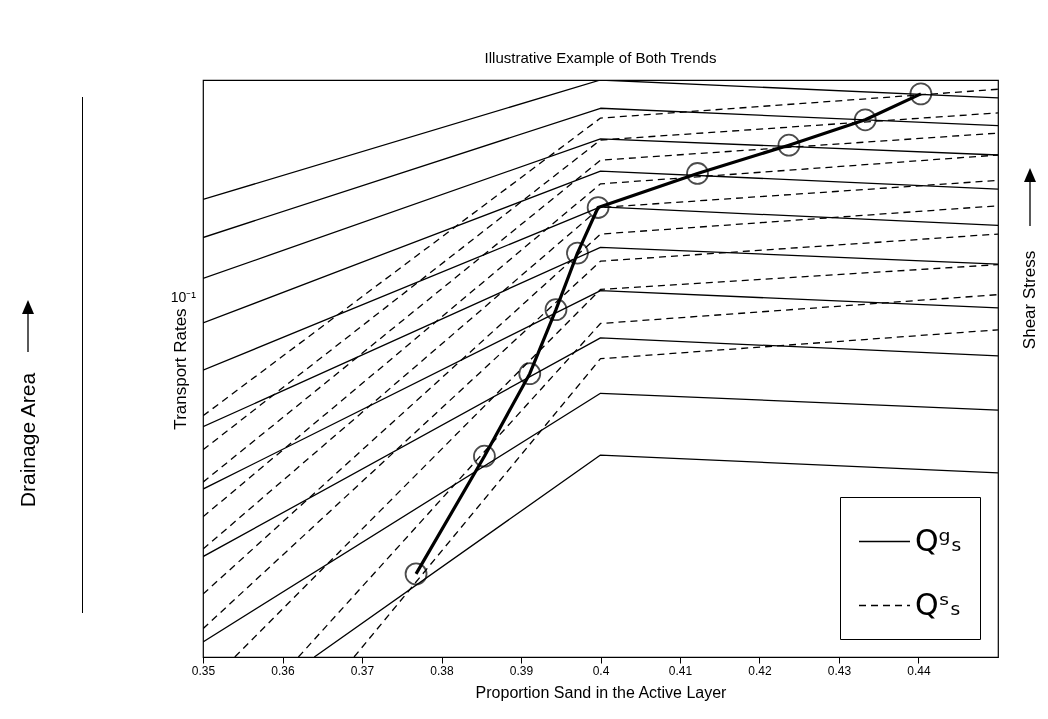 Image resolution: width=1048 pixels, height=719 pixels. I want to click on x-tick-label: 0.41, so click(680, 670).